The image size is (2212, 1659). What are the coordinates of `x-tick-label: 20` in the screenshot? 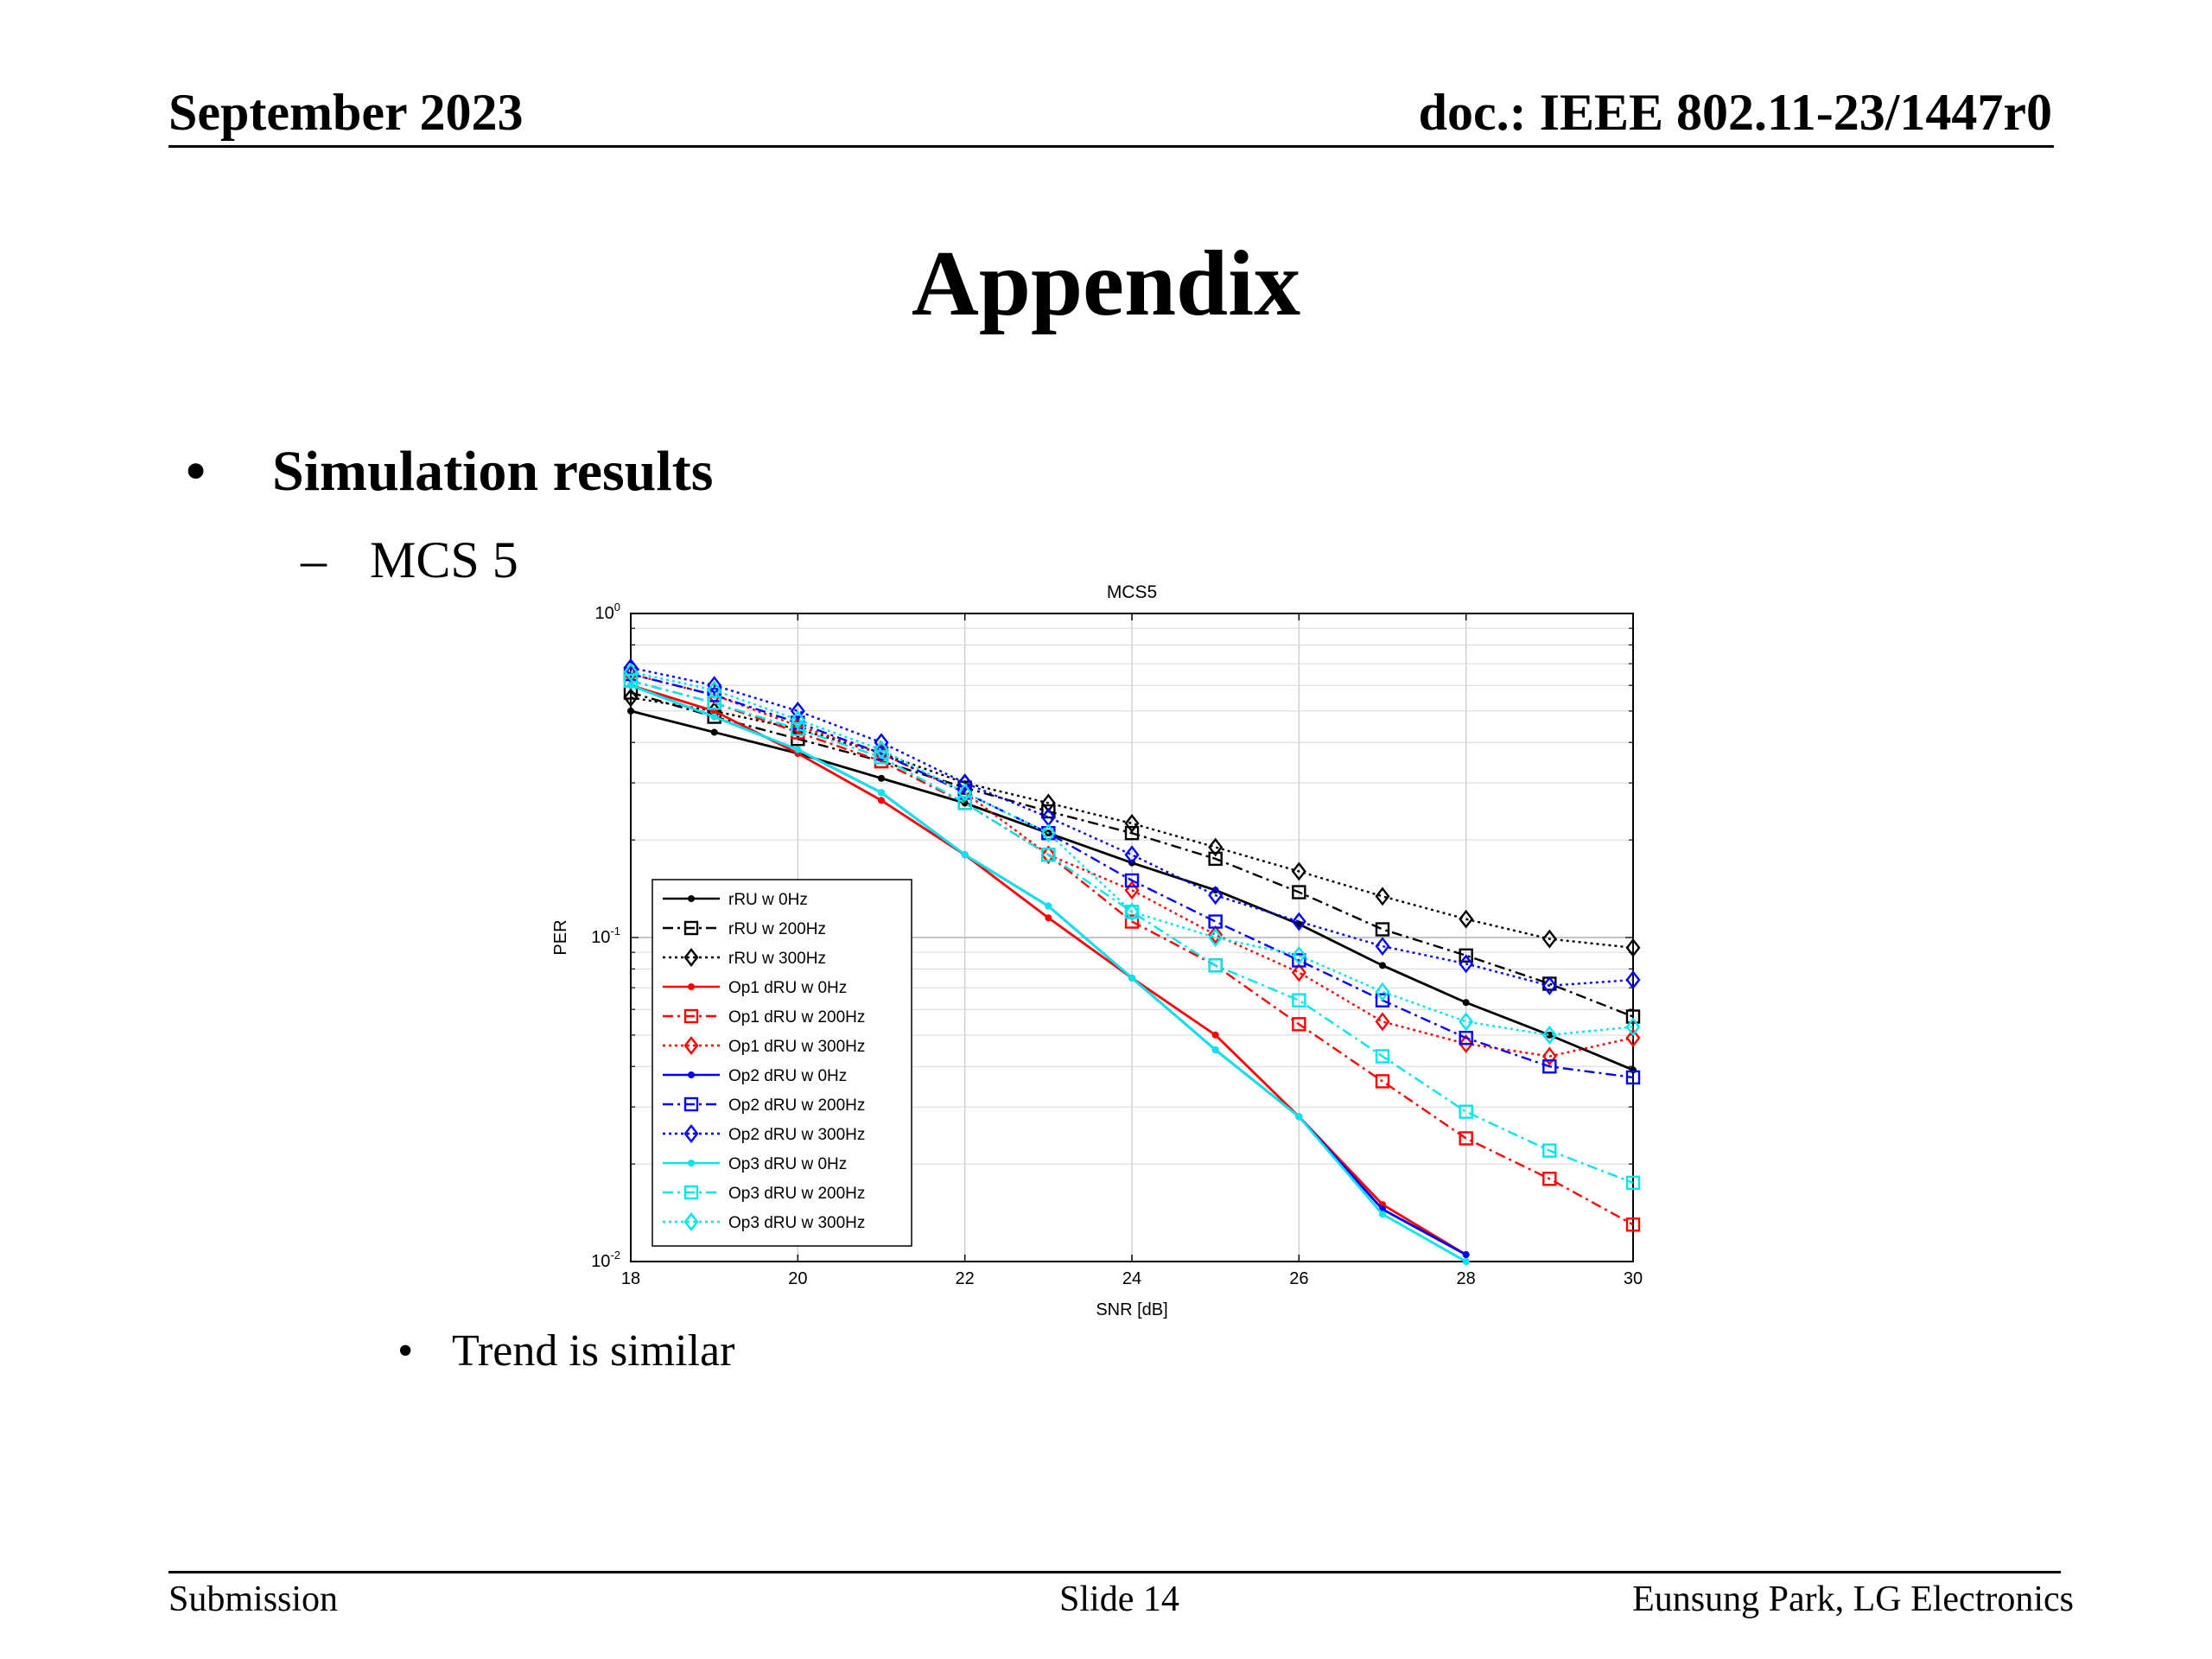 It's located at (797, 1278).